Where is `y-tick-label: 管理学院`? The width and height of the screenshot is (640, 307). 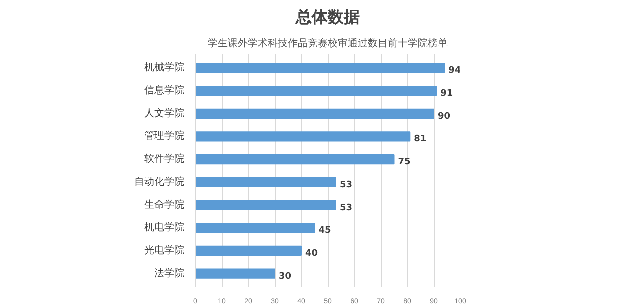 y-tick-label: 管理学院 is located at coordinates (164, 136).